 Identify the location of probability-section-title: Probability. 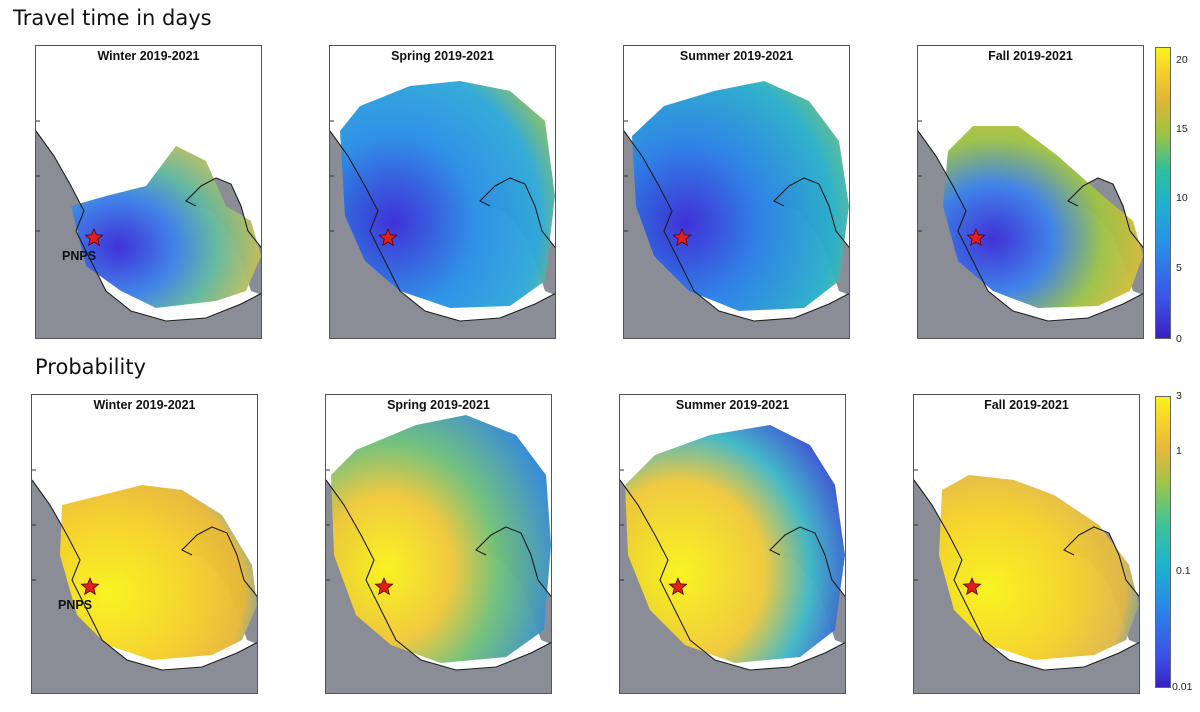
(91, 367).